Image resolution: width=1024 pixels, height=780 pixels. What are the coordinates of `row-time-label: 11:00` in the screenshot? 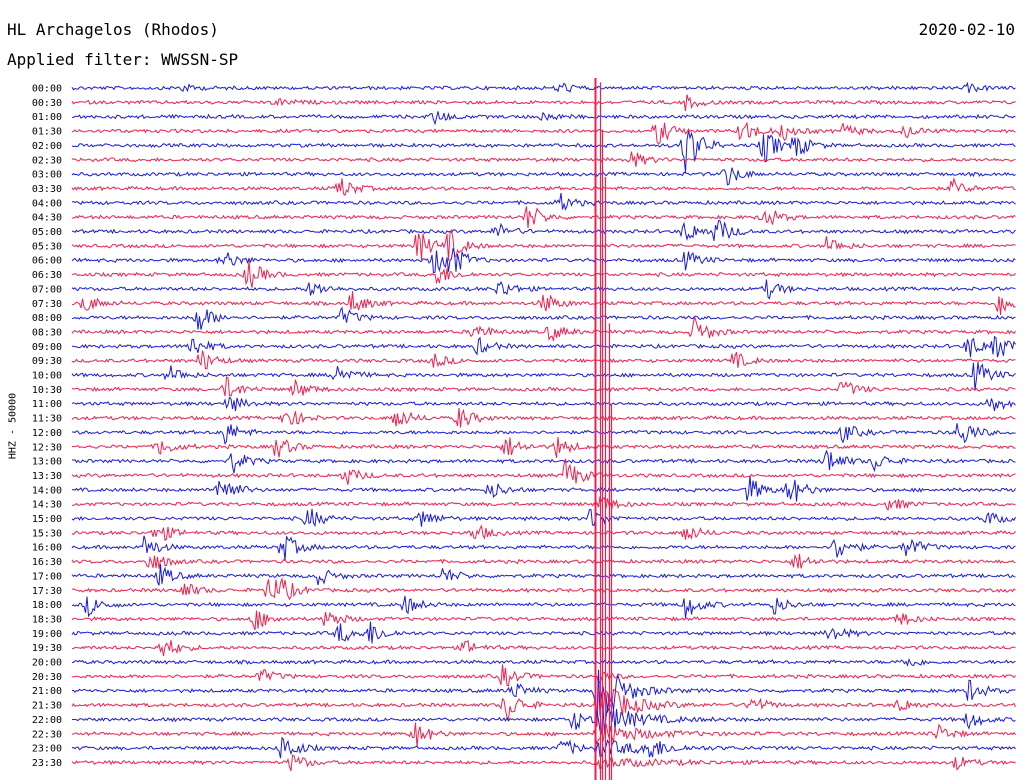 It's located at (47, 404).